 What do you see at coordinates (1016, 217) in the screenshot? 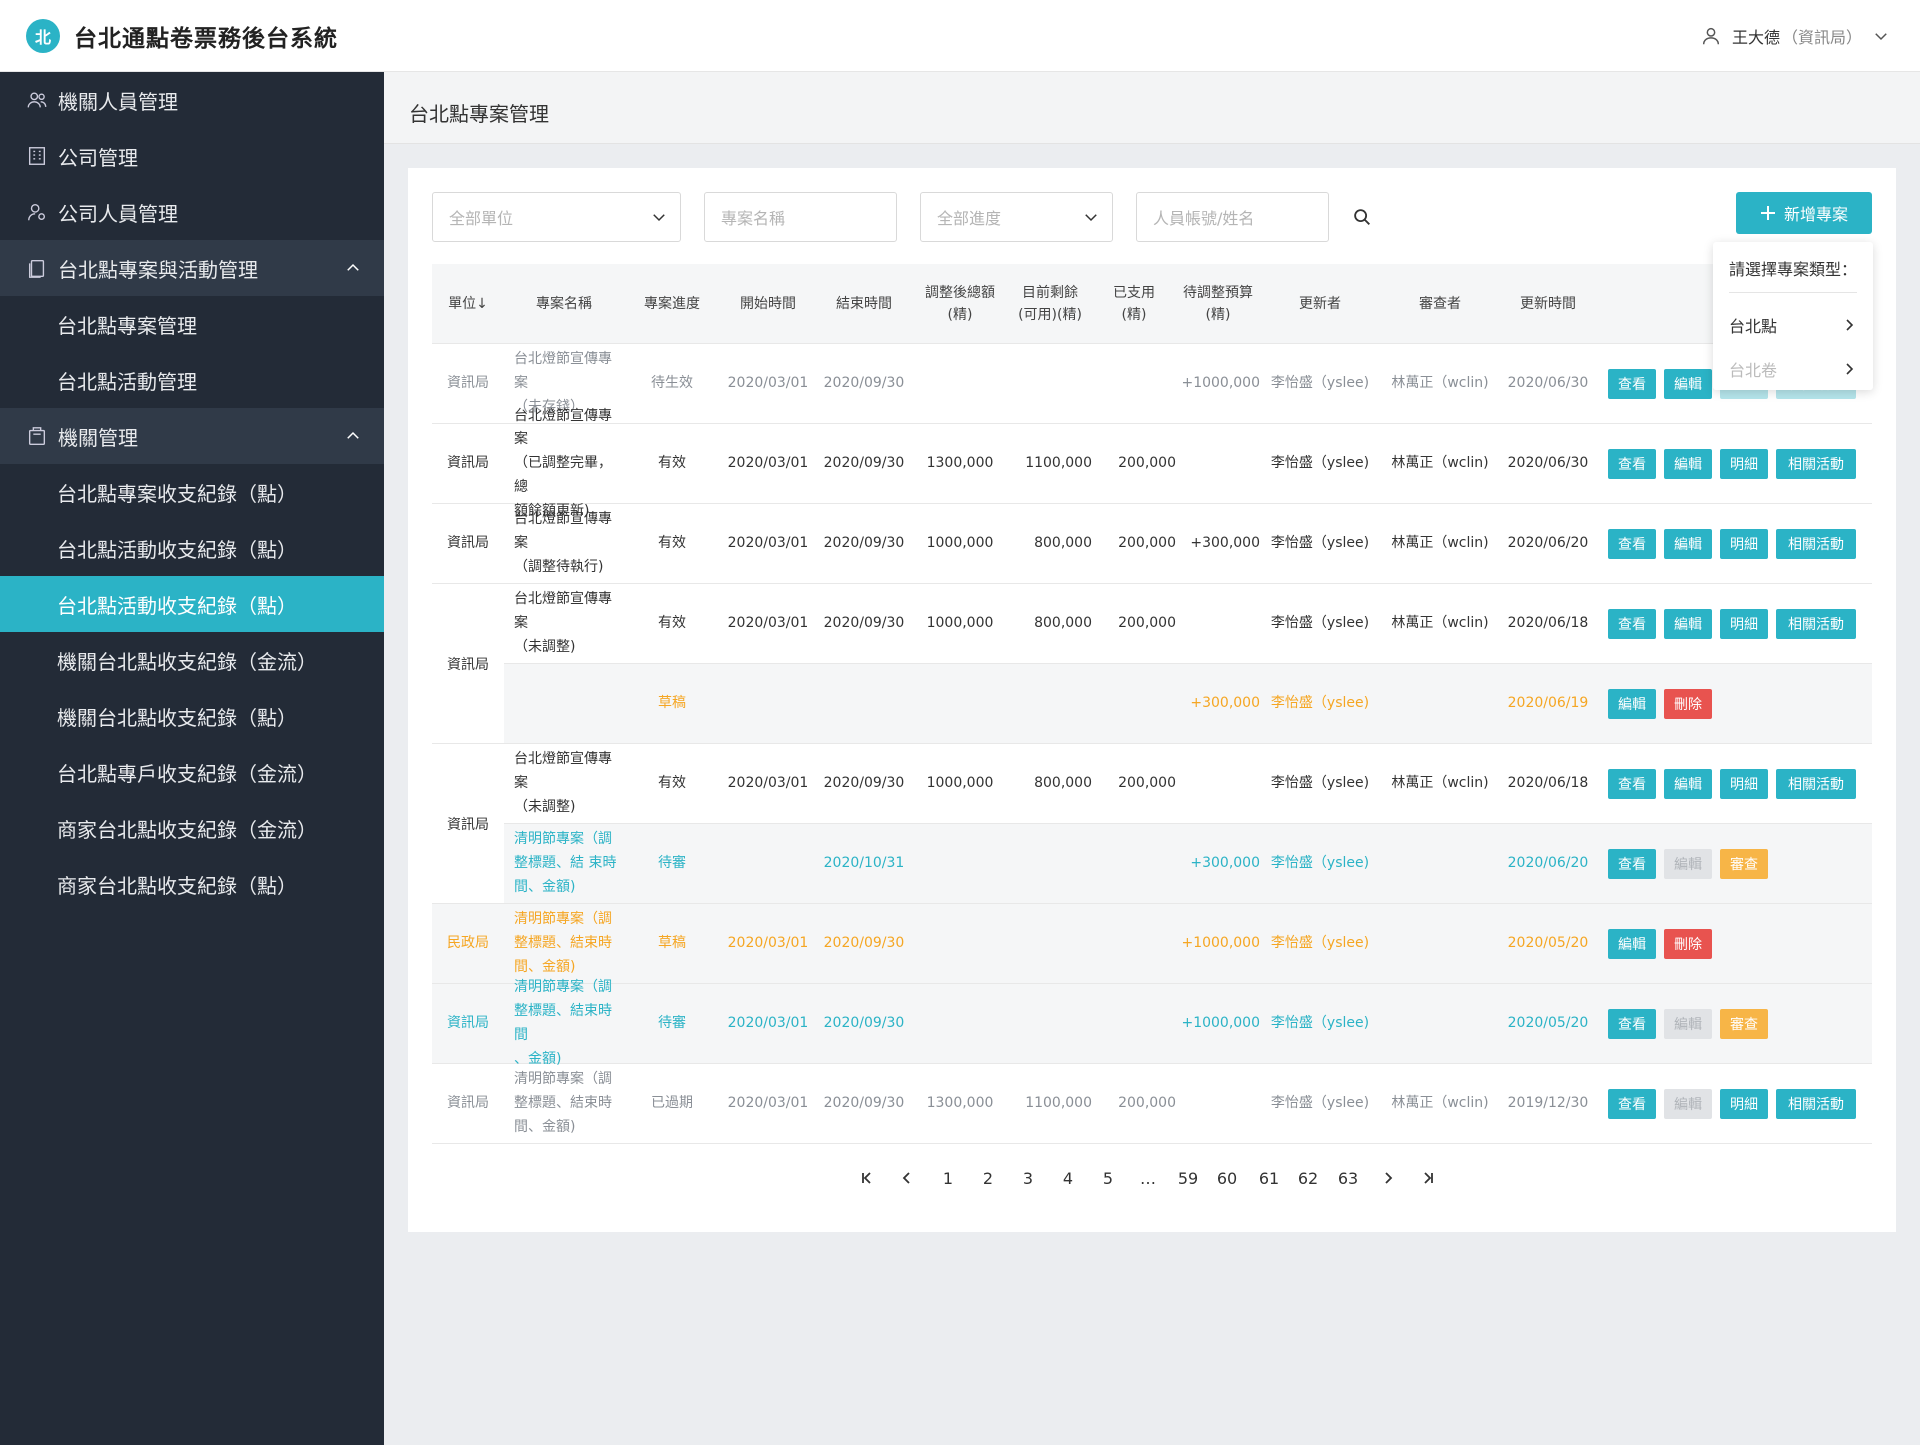
I see `progress-select: 全部進度` at bounding box center [1016, 217].